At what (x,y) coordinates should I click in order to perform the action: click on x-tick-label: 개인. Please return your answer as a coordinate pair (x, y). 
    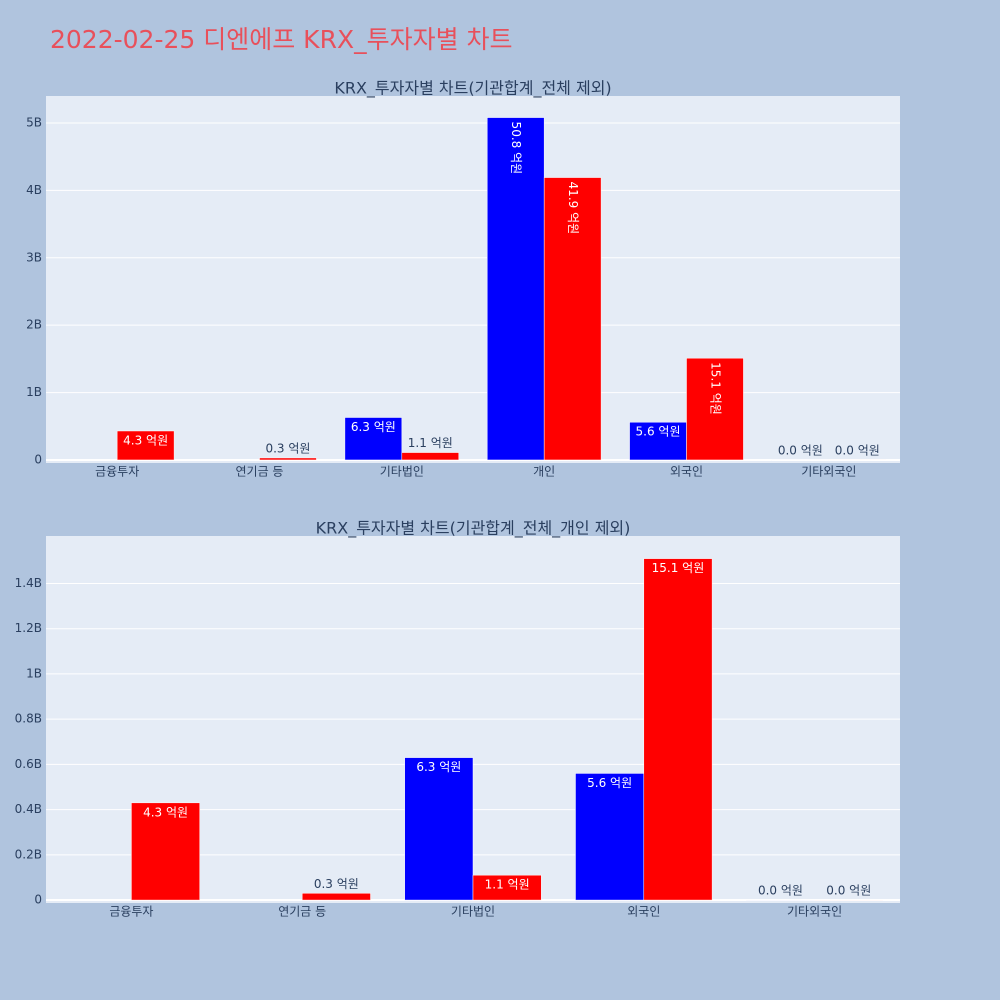
    Looking at the image, I should click on (544, 472).